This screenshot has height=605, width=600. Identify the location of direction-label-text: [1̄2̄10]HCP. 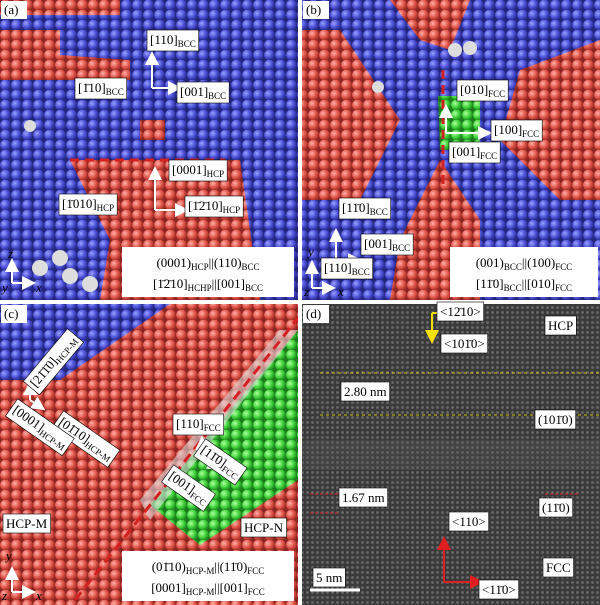
(214, 206).